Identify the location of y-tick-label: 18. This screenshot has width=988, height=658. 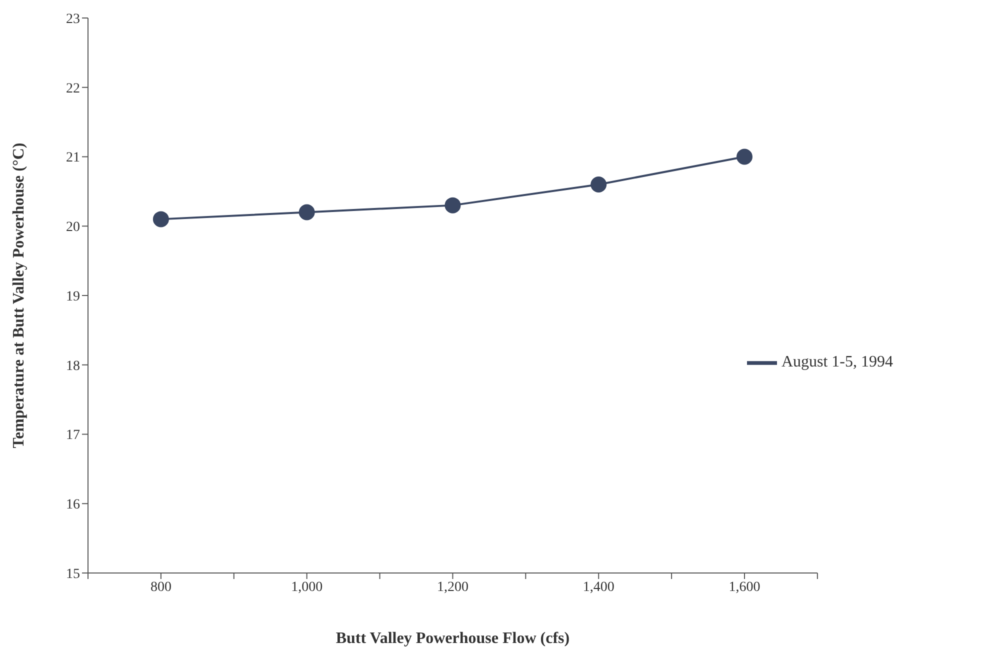
(73, 366).